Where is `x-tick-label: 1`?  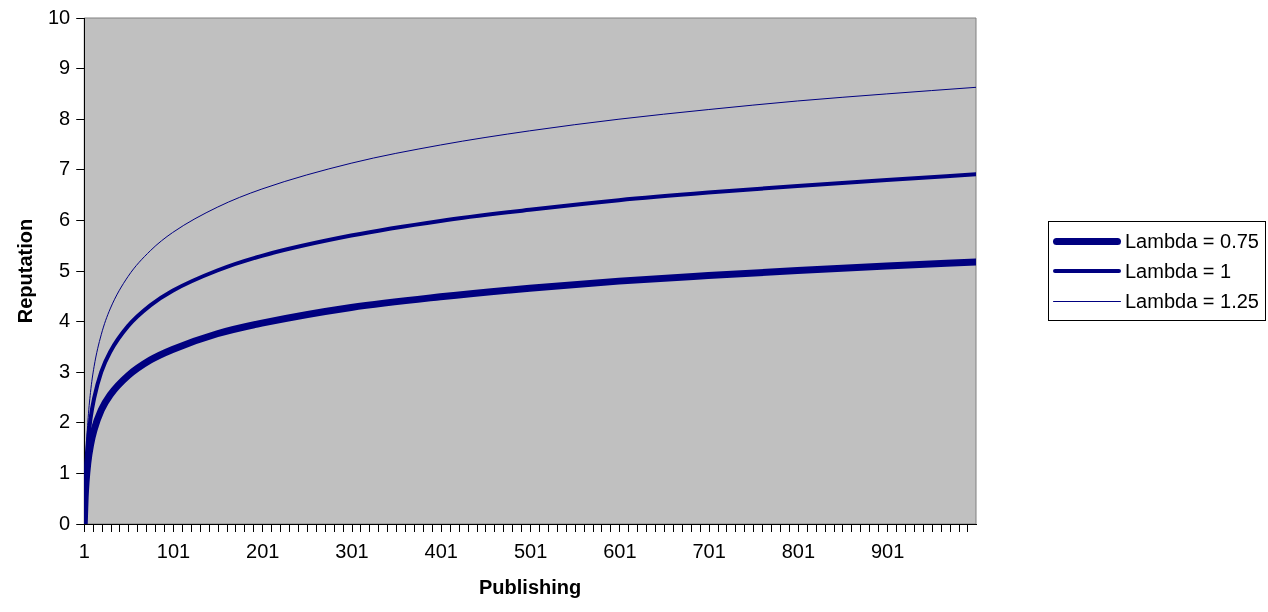 x-tick-label: 1 is located at coordinates (84, 550).